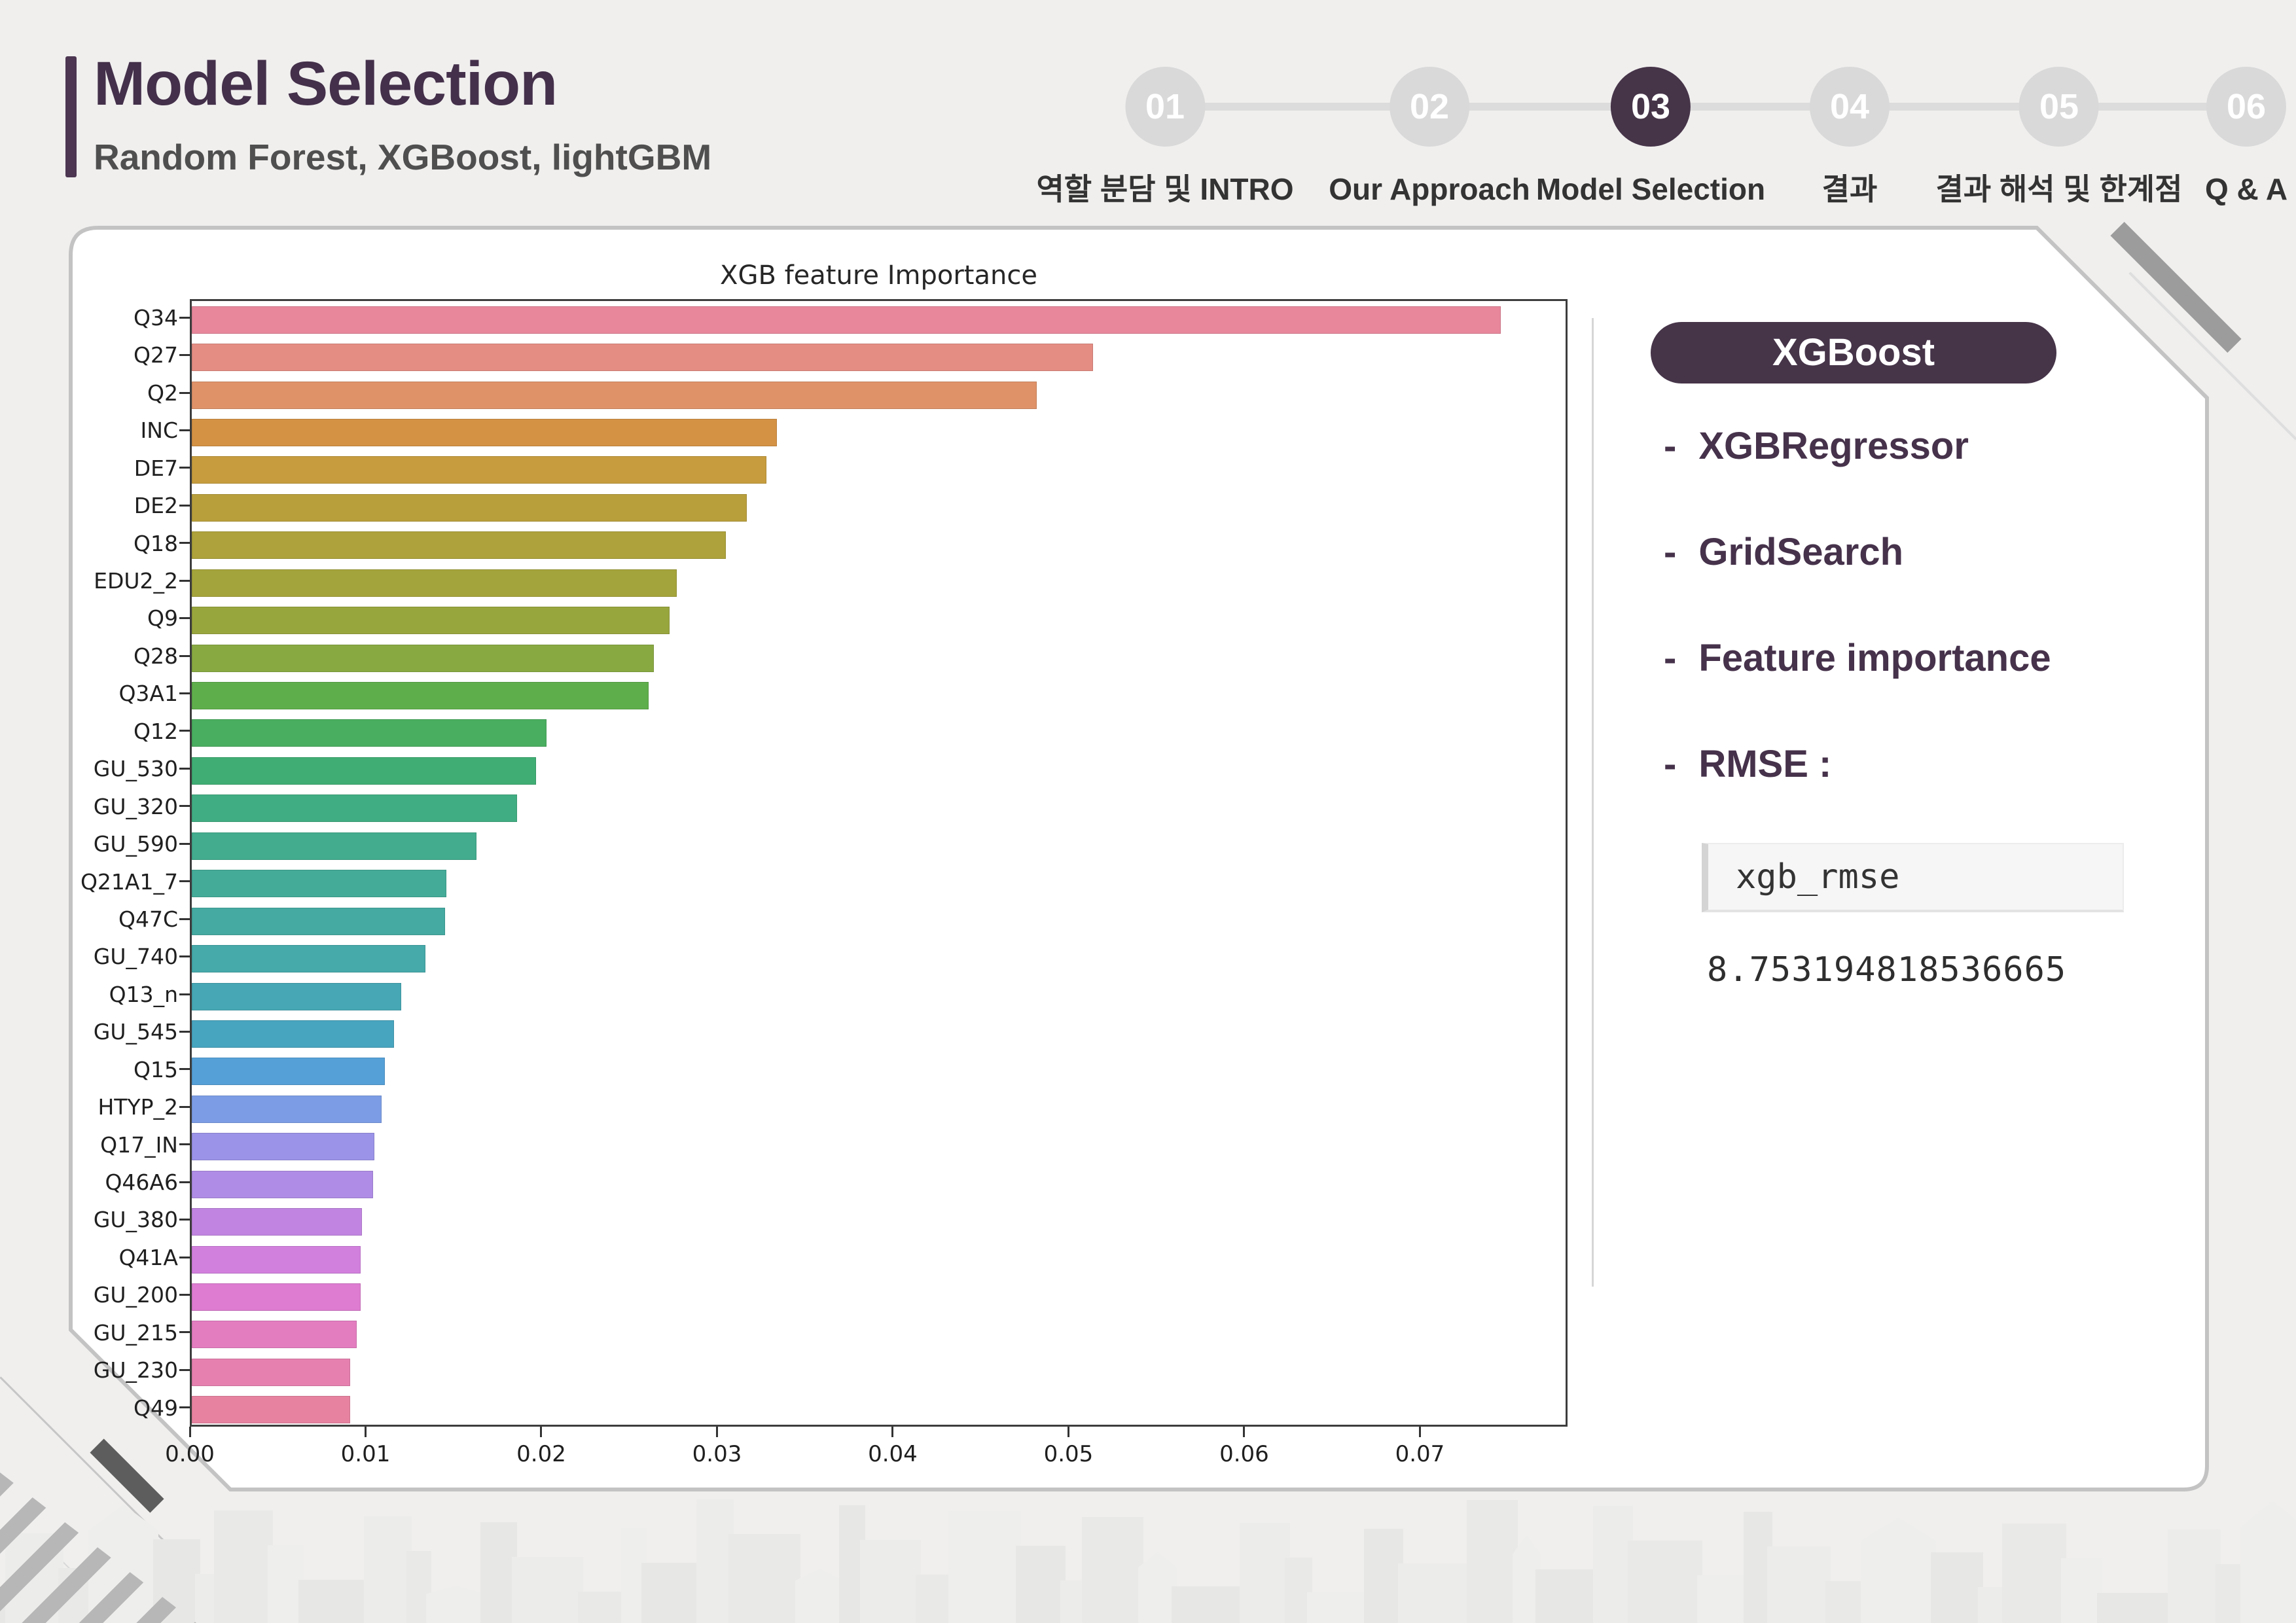  I want to click on bar-Q47C, so click(318, 921).